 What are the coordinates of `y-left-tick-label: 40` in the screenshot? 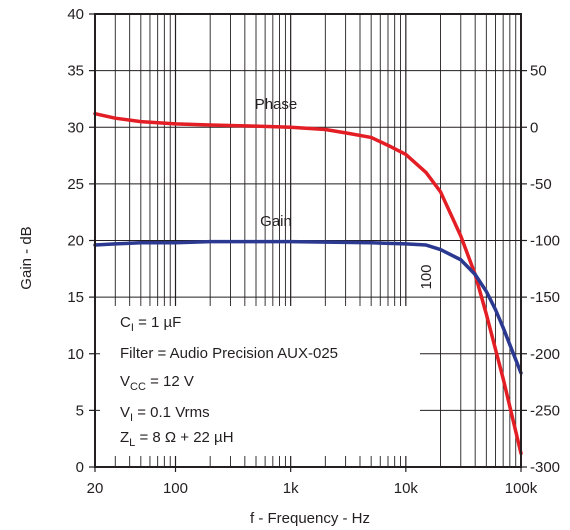 It's located at (75, 14).